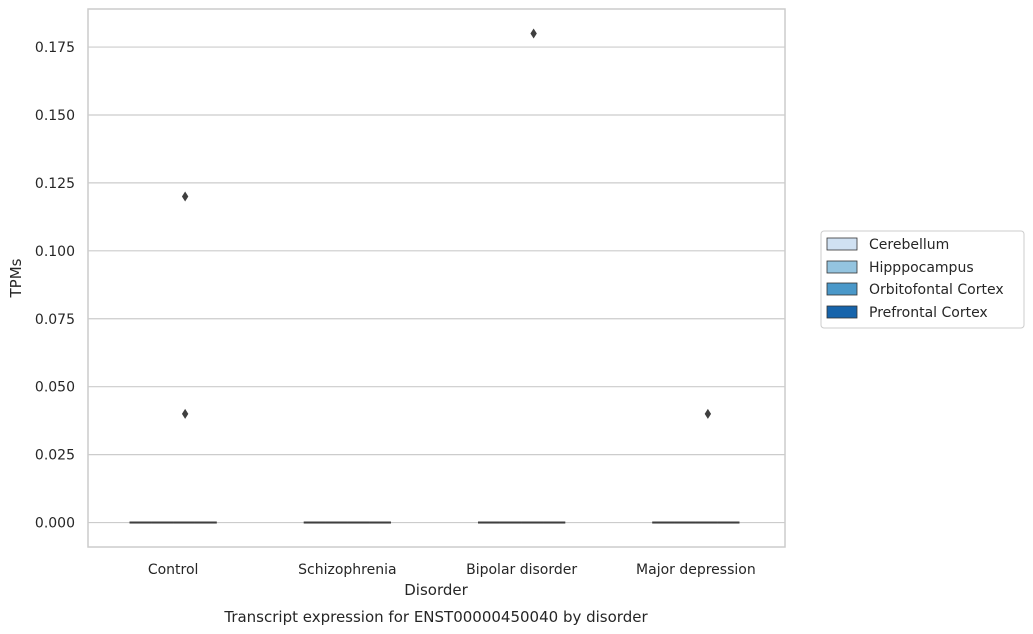  Describe the element at coordinates (842, 289) in the screenshot. I see `legend-swatch-orbitofrontal-cortex` at that location.